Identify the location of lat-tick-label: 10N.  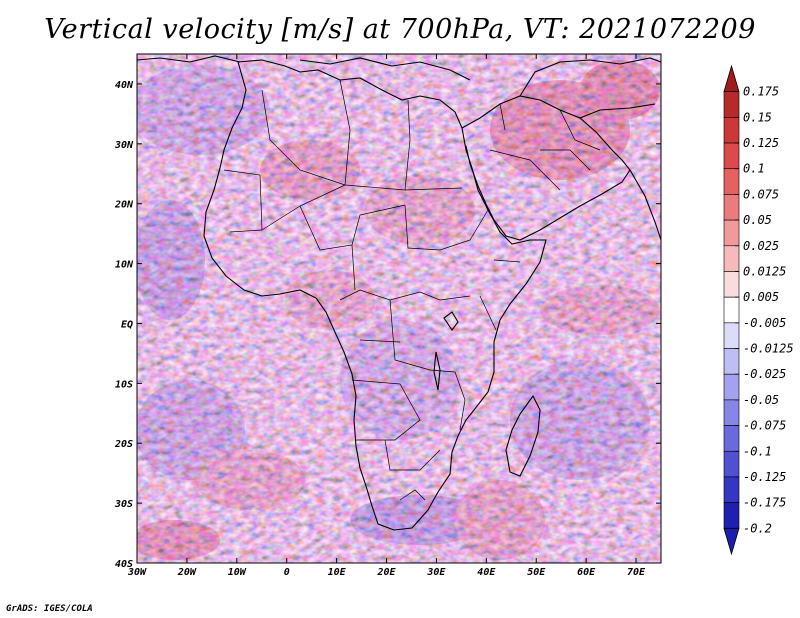
(124, 265).